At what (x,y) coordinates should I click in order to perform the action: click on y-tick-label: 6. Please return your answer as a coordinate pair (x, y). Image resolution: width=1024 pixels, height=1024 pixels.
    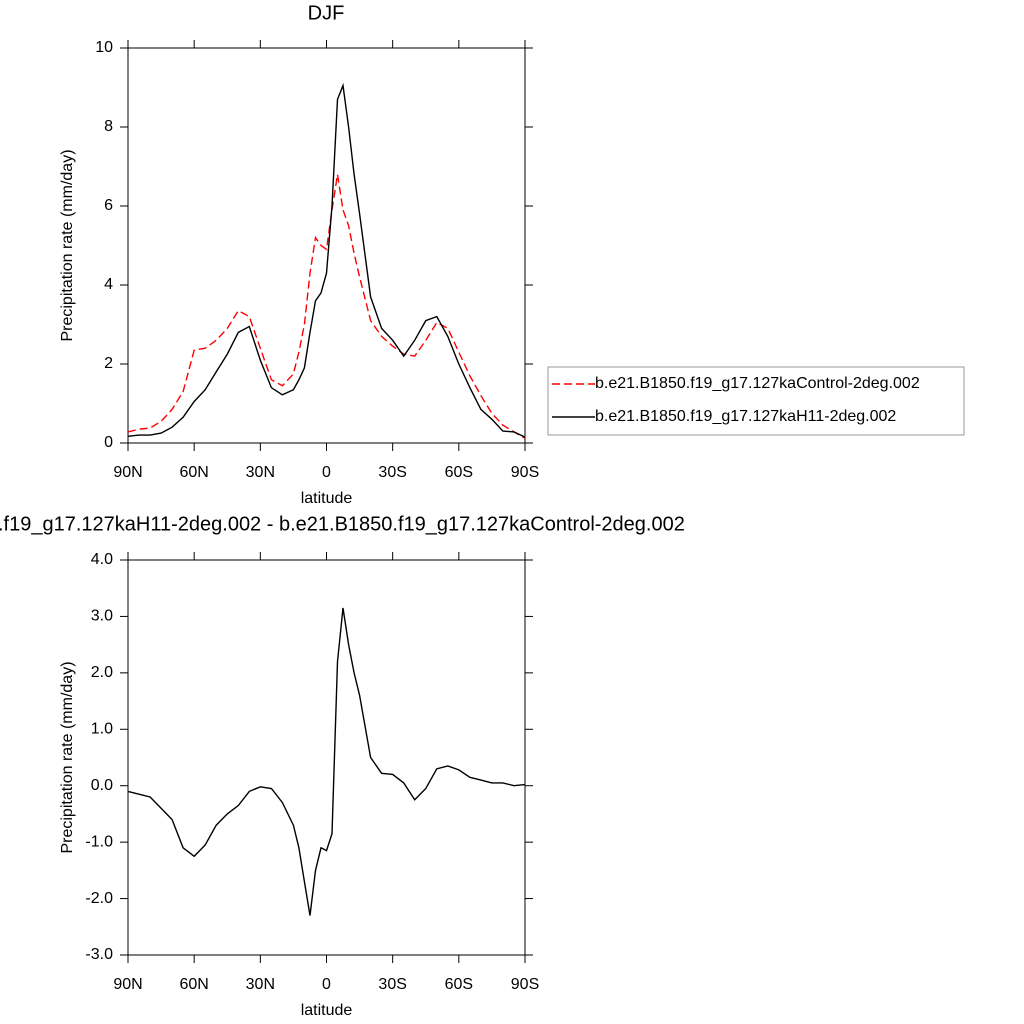
    Looking at the image, I should click on (108, 205).